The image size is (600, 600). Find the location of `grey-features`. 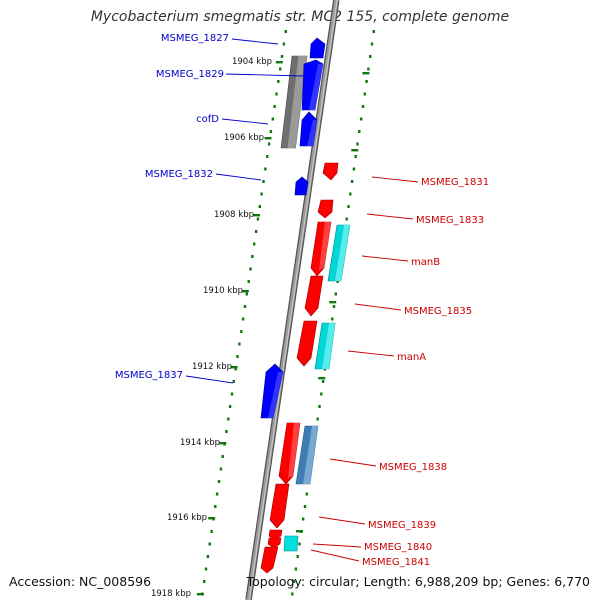

grey-features is located at coordinates (294, 102).